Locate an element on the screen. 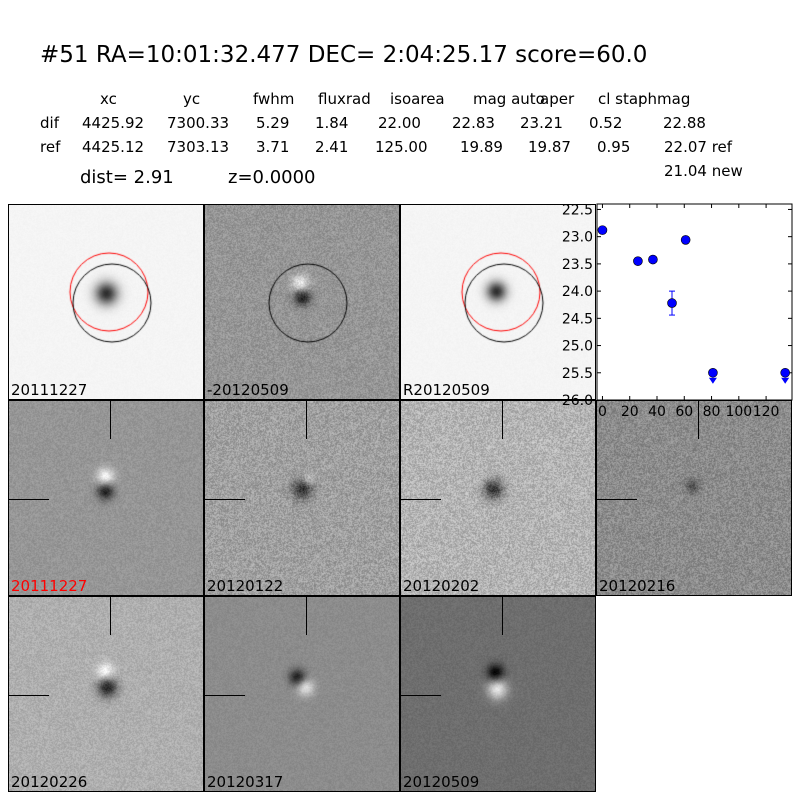 Image resolution: width=800 pixels, height=800 pixels. table-cell: 2.41 is located at coordinates (331, 147).